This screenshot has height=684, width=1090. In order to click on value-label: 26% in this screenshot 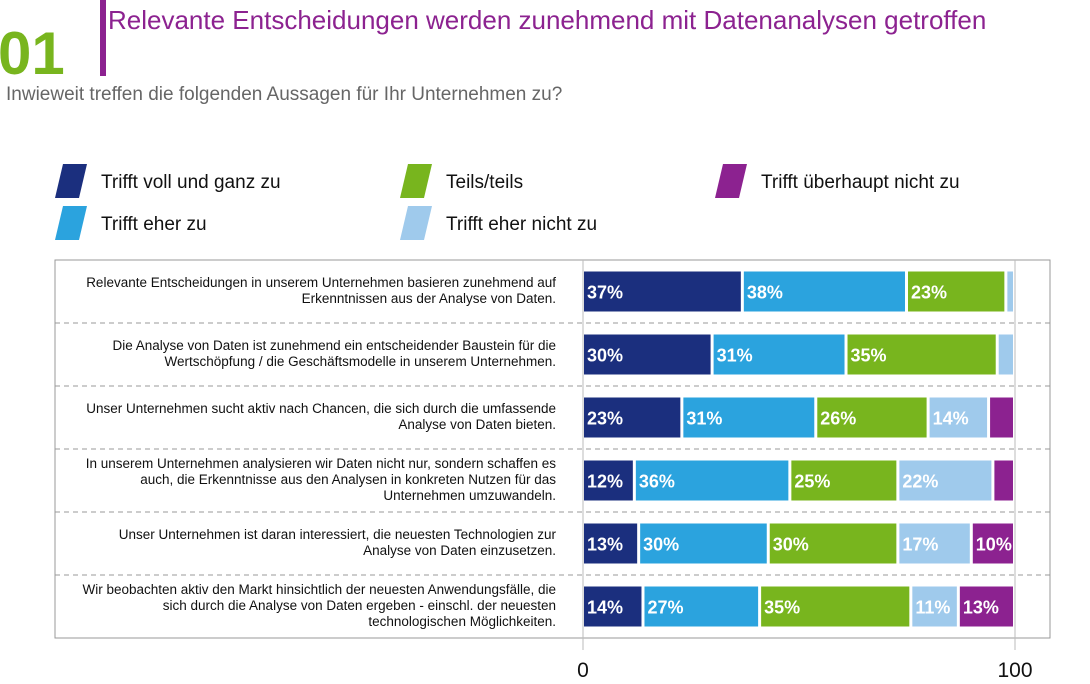, I will do `click(838, 419)`.